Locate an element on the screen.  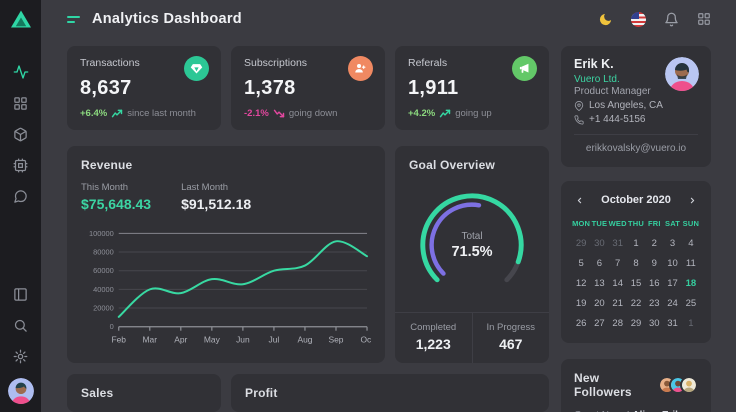
calendar-day: 7 is located at coordinates (618, 263).